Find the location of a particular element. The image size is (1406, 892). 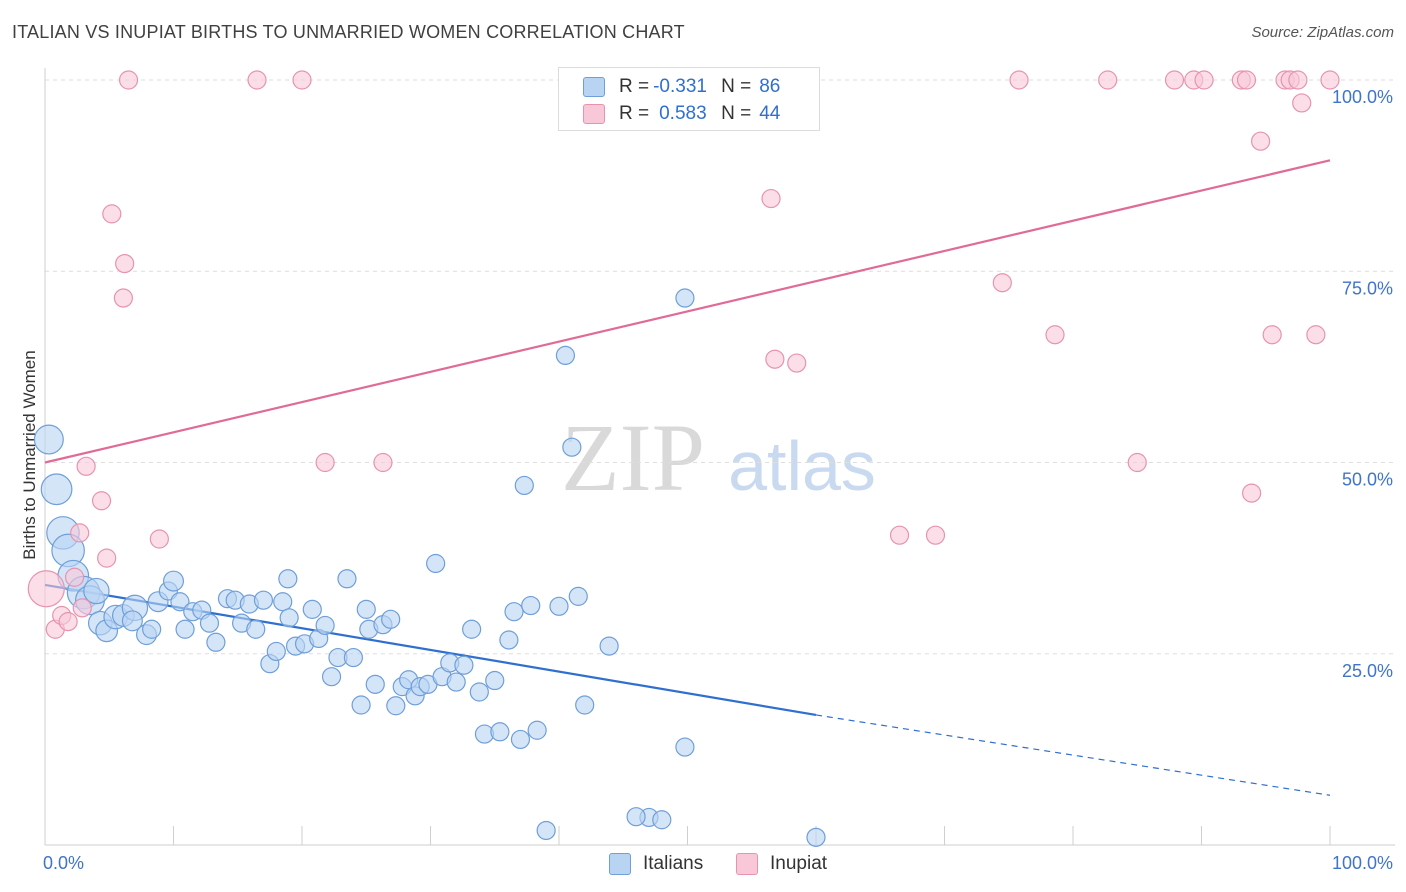

legend-label-italians: Italians is located at coordinates (673, 863).